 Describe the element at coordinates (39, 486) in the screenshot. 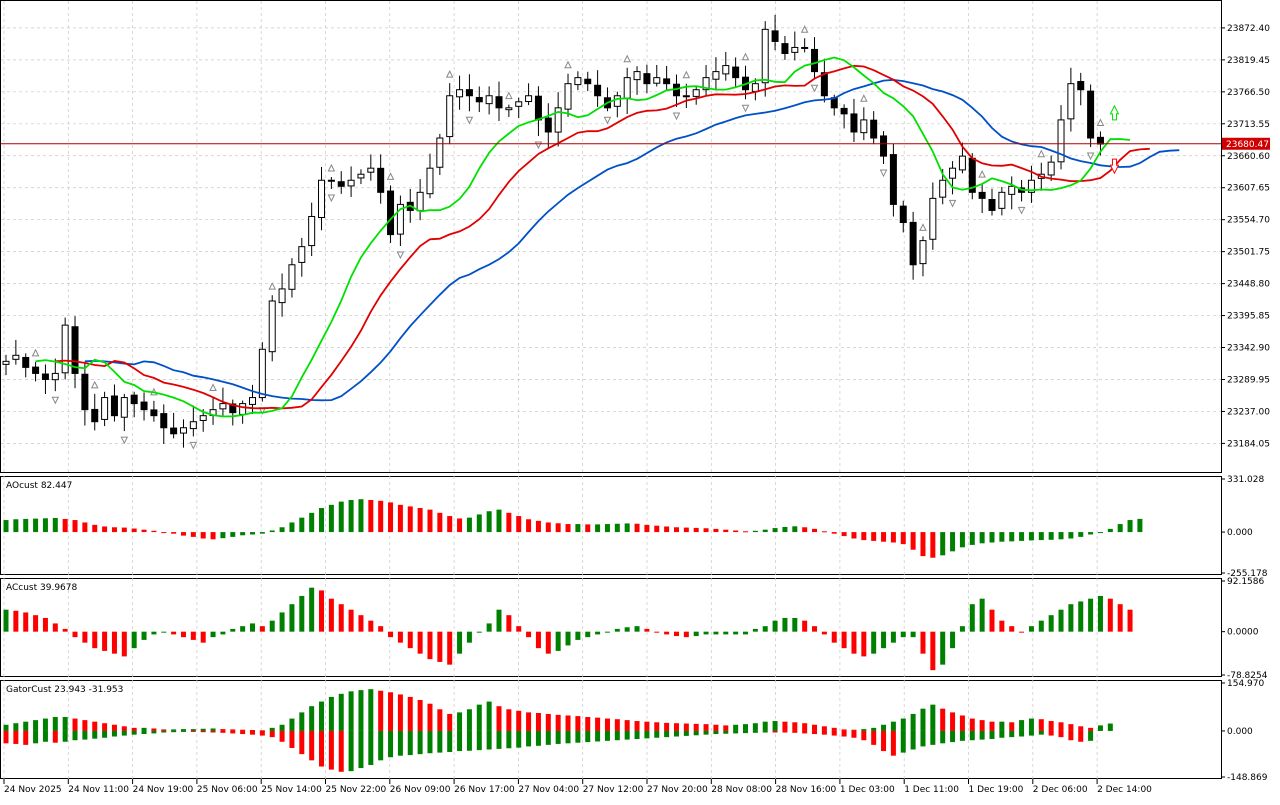

I see `ao-label: AOcust 82.447` at that location.